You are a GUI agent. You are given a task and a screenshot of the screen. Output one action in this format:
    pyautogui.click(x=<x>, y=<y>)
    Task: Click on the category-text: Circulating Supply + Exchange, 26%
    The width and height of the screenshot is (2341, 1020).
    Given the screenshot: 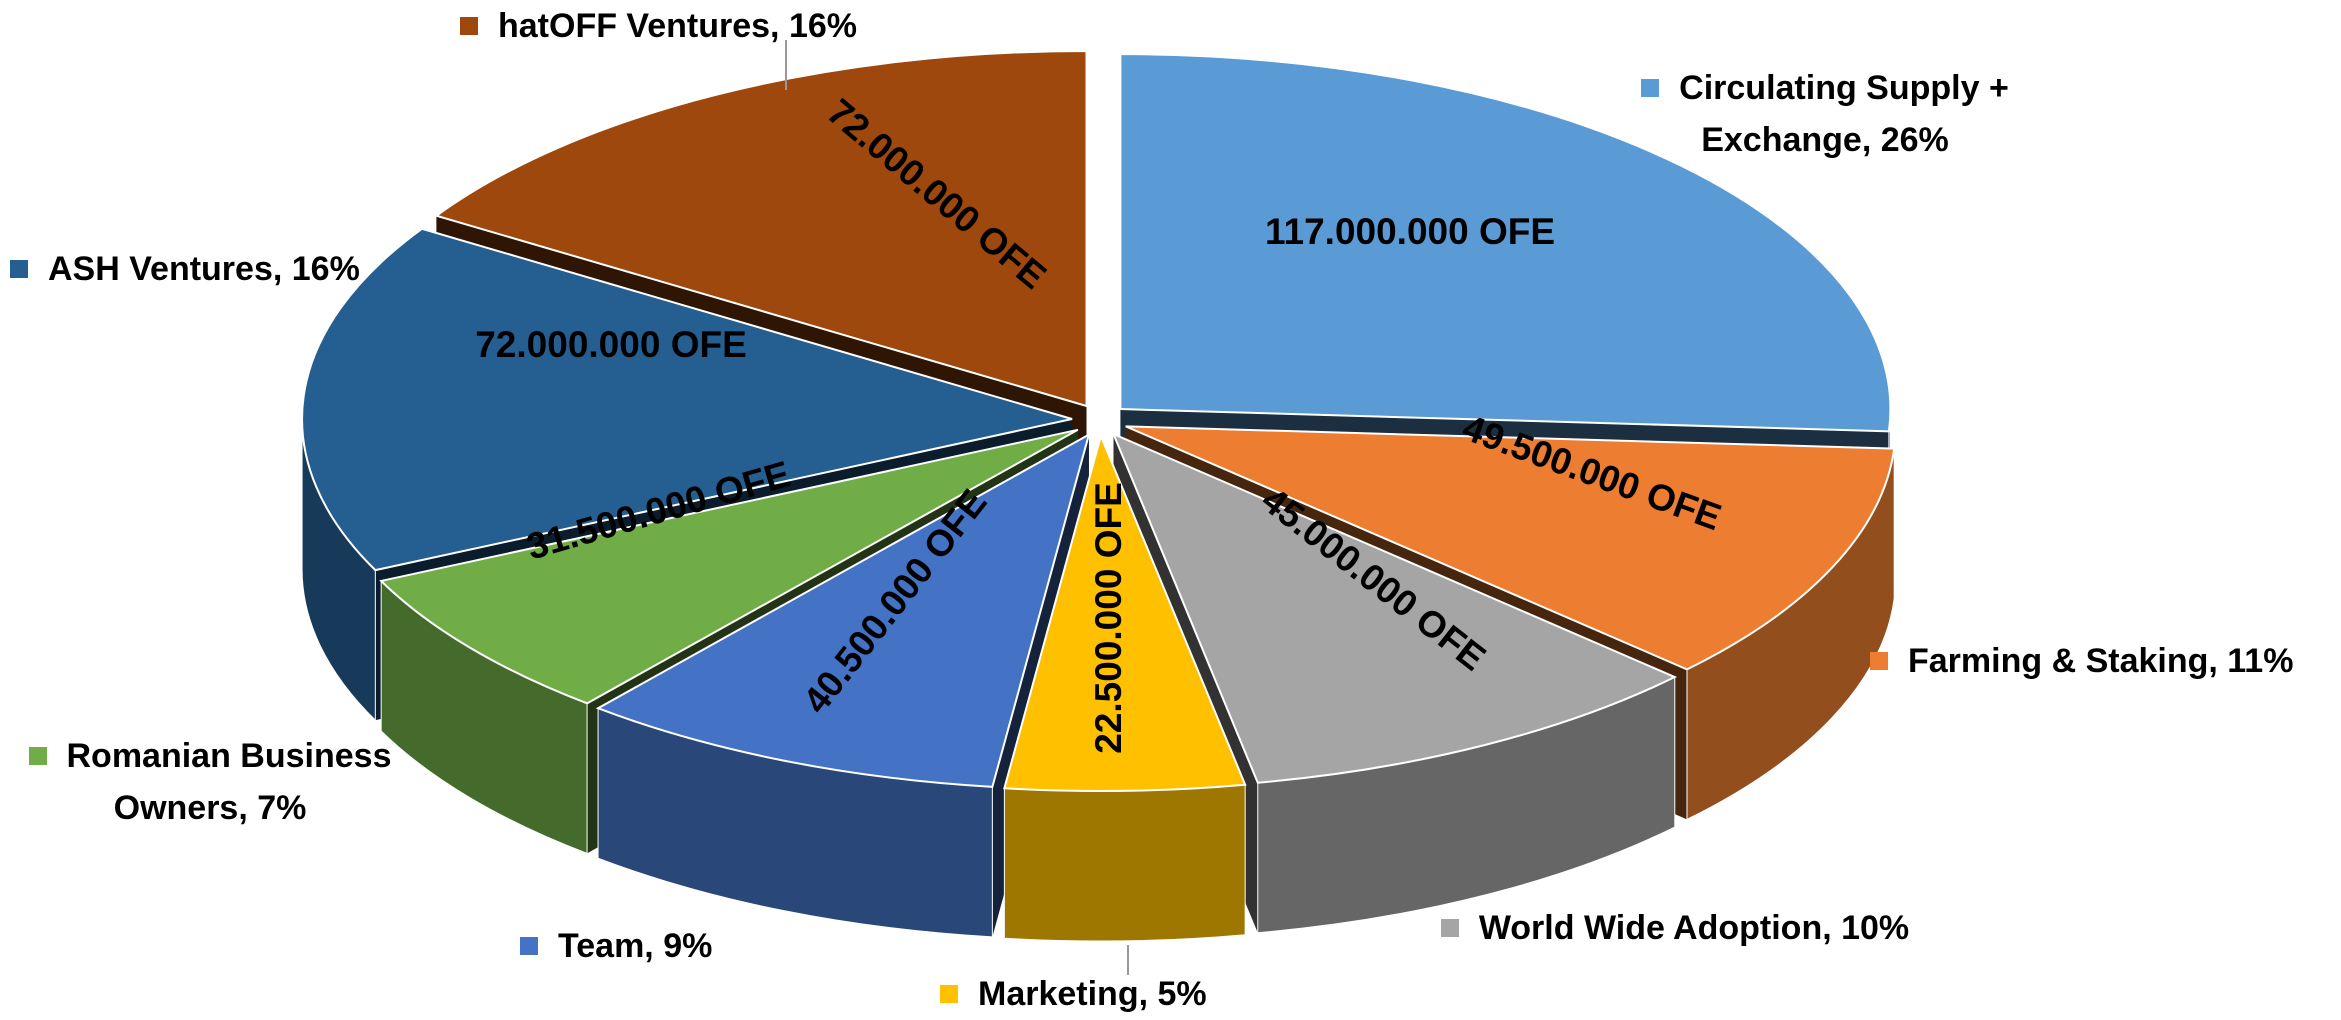 What is the action you would take?
    pyautogui.click(x=1844, y=114)
    